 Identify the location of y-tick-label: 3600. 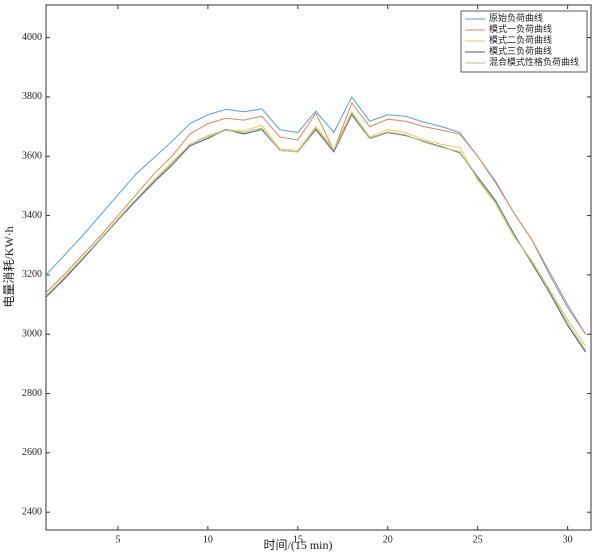
(32, 156).